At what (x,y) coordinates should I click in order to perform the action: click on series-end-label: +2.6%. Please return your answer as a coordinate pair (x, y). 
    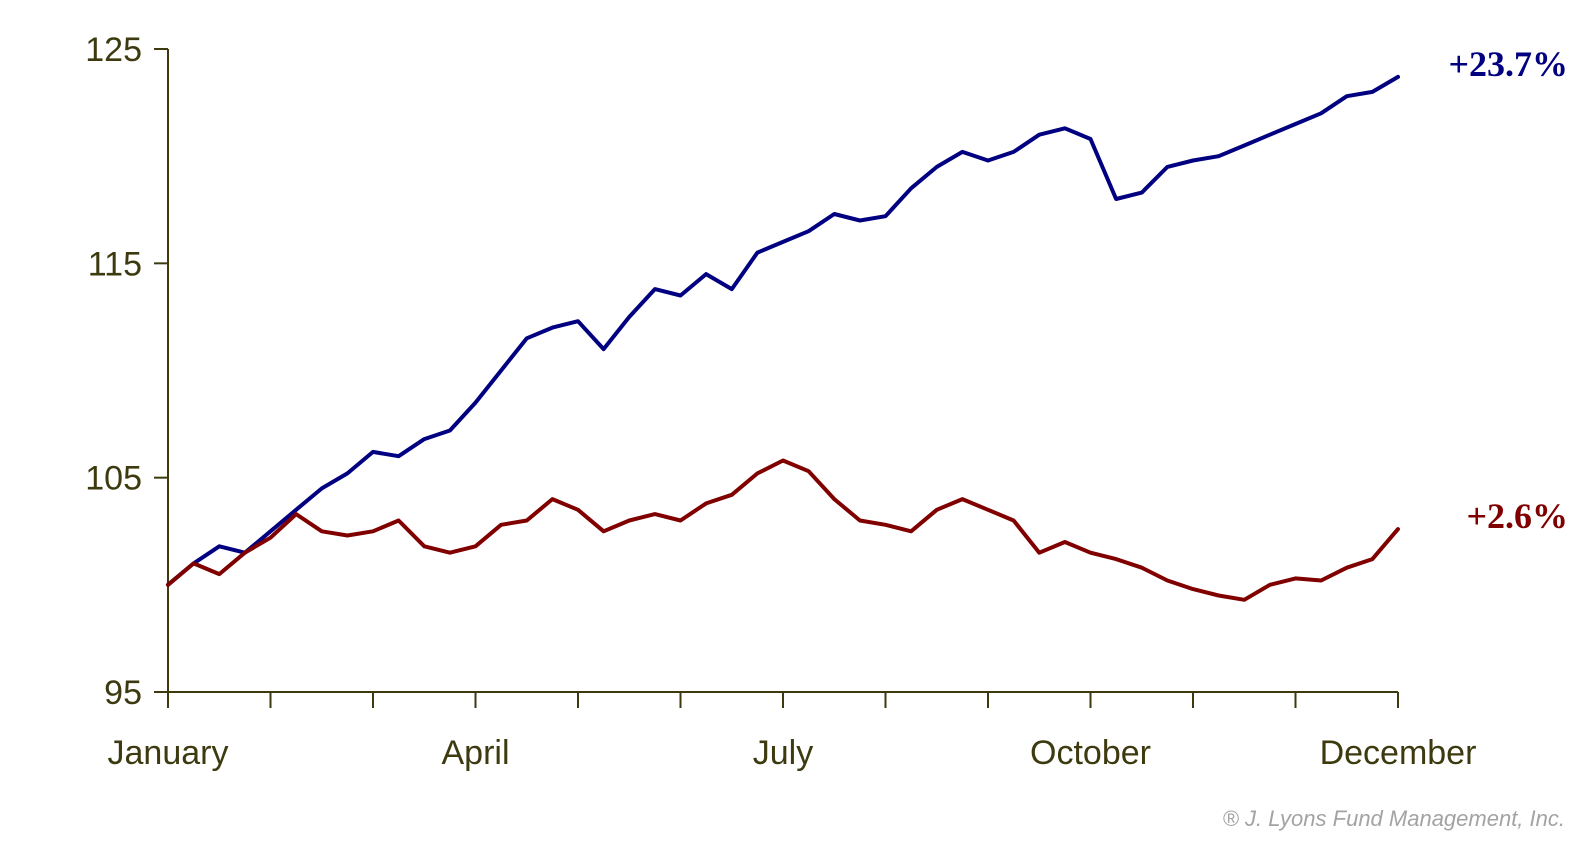
    Looking at the image, I should click on (1517, 516).